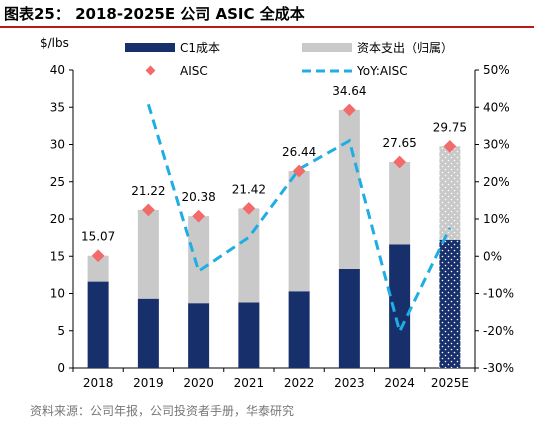 Image resolution: width=534 pixels, height=423 pixels. I want to click on y-right-tick-label: -30%, so click(498, 368).